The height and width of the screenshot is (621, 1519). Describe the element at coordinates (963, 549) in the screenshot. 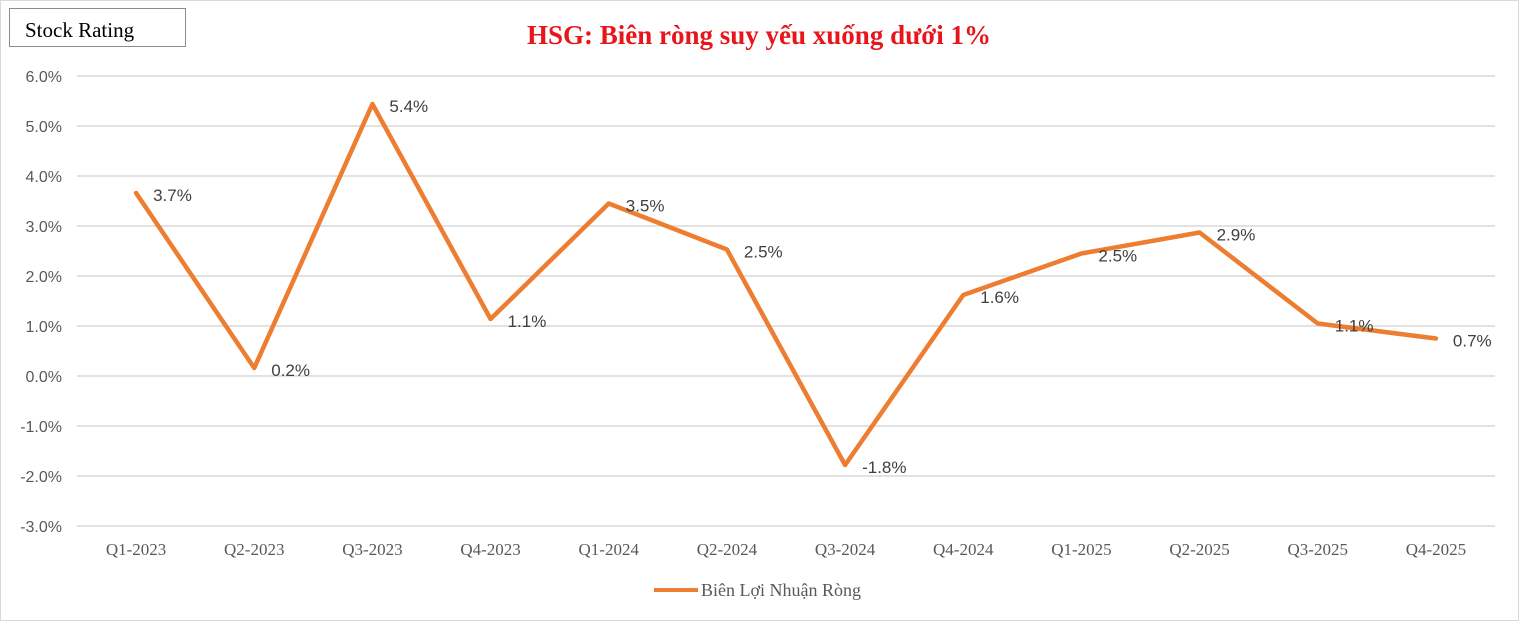

I see `x-tick-label: Q4-2024` at that location.